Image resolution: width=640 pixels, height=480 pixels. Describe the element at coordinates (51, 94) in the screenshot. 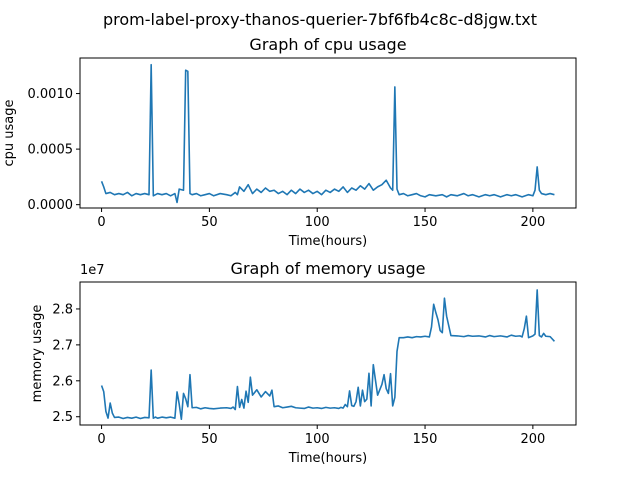

I see `cpu-y-tick-label: 0.0010` at that location.